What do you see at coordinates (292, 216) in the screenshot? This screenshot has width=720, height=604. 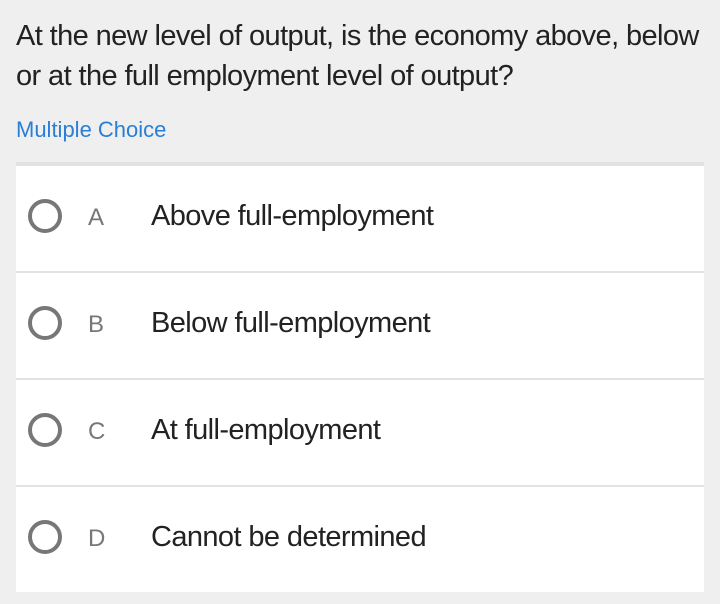 I see `option-text: Above full-employment` at bounding box center [292, 216].